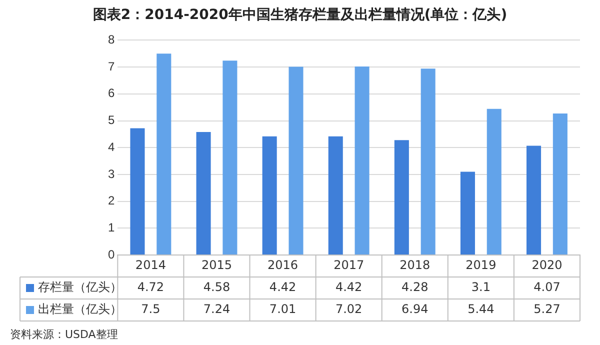  I want to click on x-tick-label: 2018, so click(415, 265).